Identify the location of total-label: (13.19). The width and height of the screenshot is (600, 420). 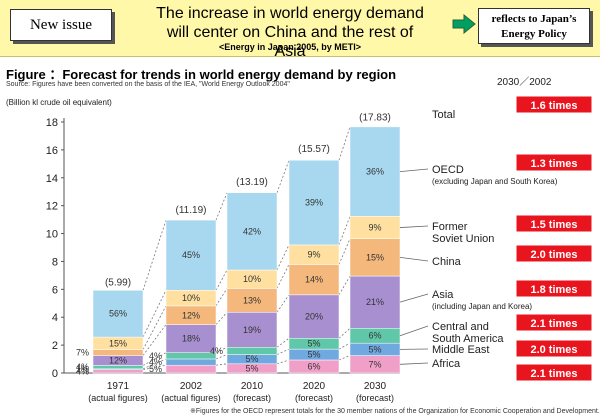
(252, 182).